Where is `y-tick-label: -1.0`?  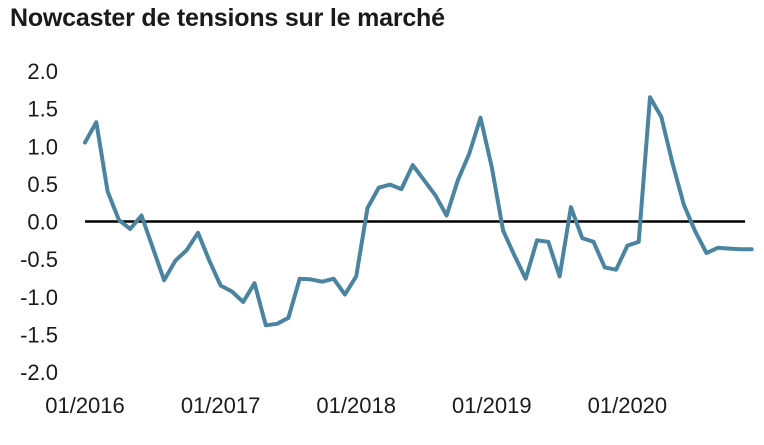 y-tick-label: -1.0 is located at coordinates (39, 297).